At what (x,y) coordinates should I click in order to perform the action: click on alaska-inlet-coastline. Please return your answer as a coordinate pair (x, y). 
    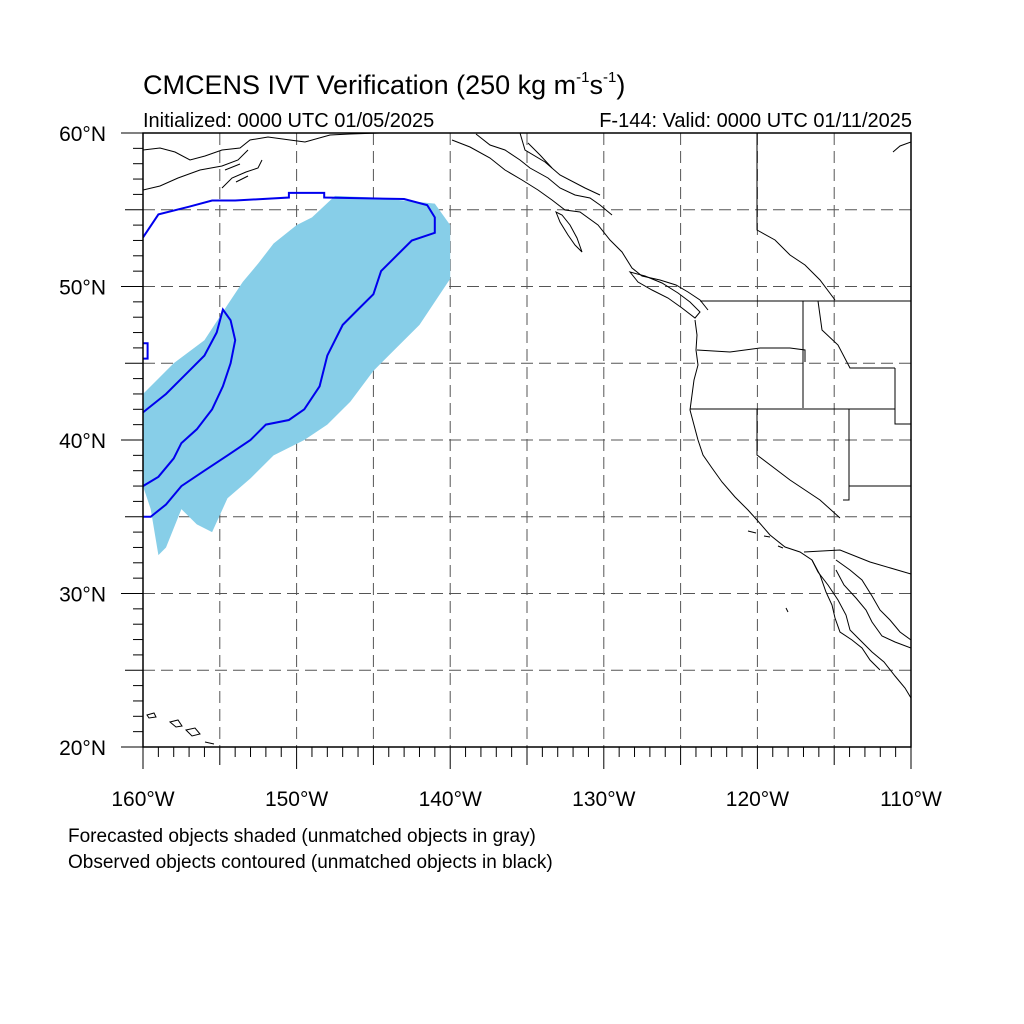
    Looking at the image, I should click on (242, 174).